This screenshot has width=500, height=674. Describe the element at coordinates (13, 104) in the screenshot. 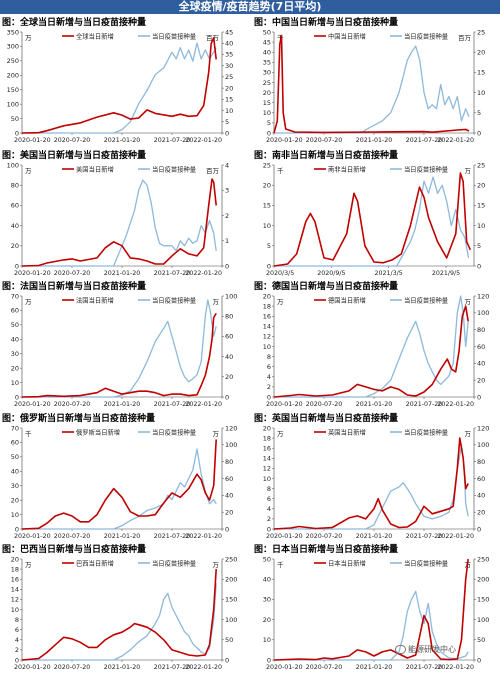

I see `left-tick-label: 100` at that location.